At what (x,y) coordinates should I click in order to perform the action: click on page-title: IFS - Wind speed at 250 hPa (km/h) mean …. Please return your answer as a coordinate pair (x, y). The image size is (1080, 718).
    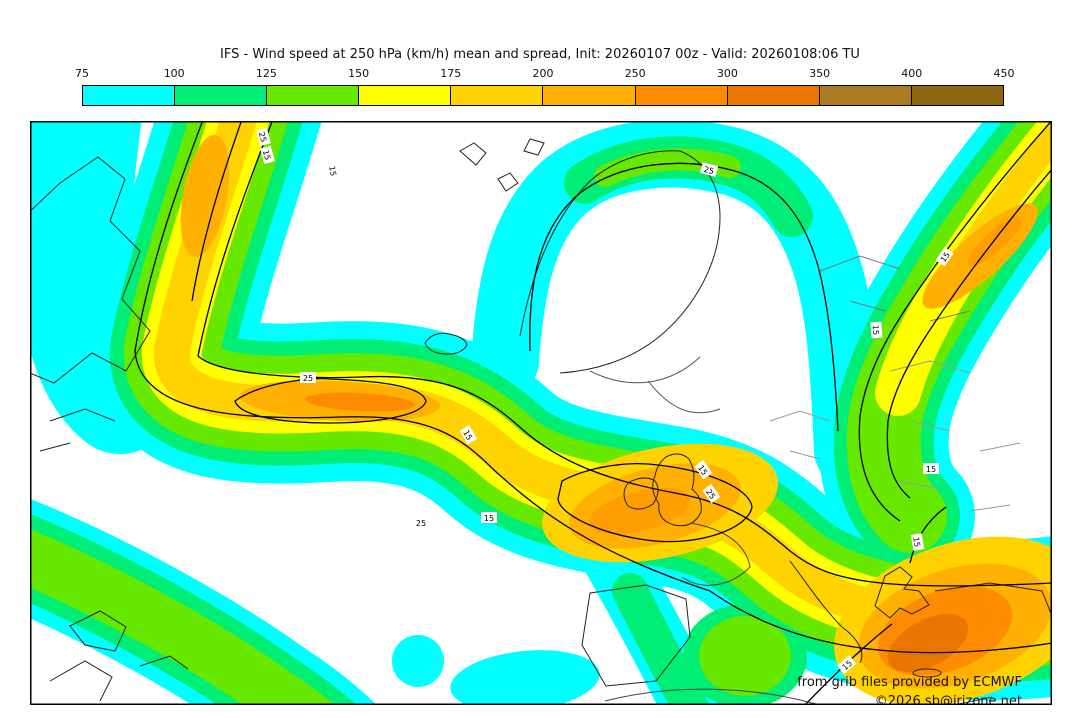
    Looking at the image, I should click on (540, 54).